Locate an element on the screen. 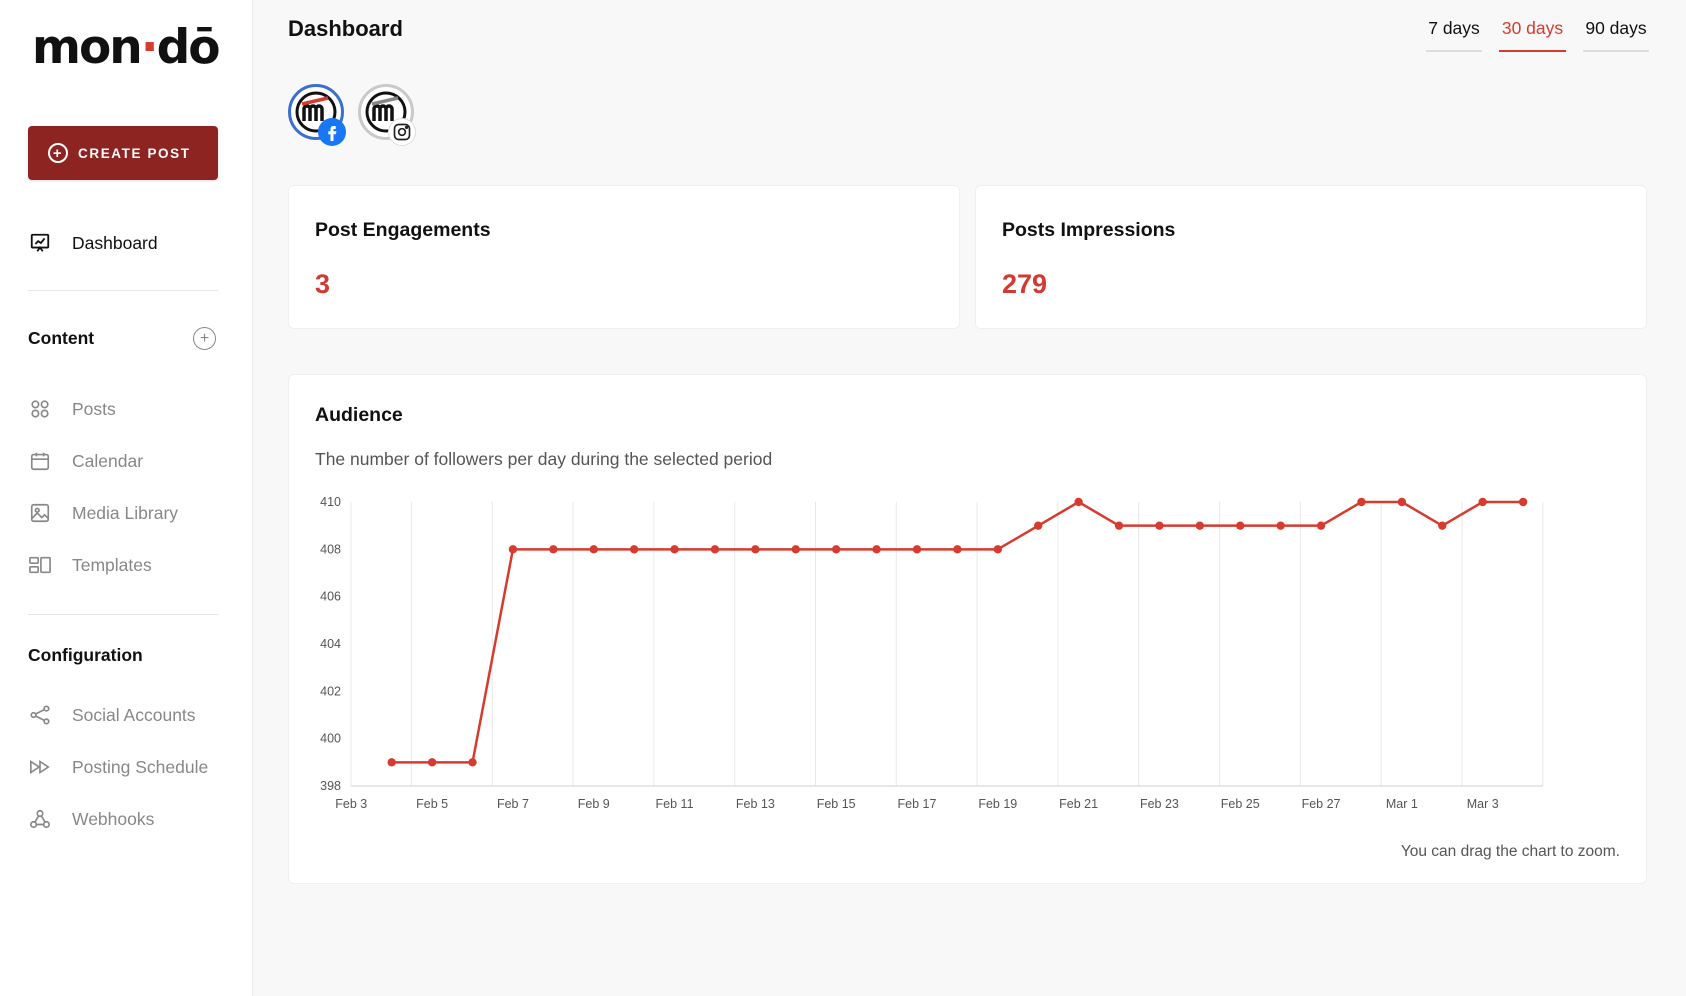  impressions-card: Posts Impressions 279 is located at coordinates (1311, 257).